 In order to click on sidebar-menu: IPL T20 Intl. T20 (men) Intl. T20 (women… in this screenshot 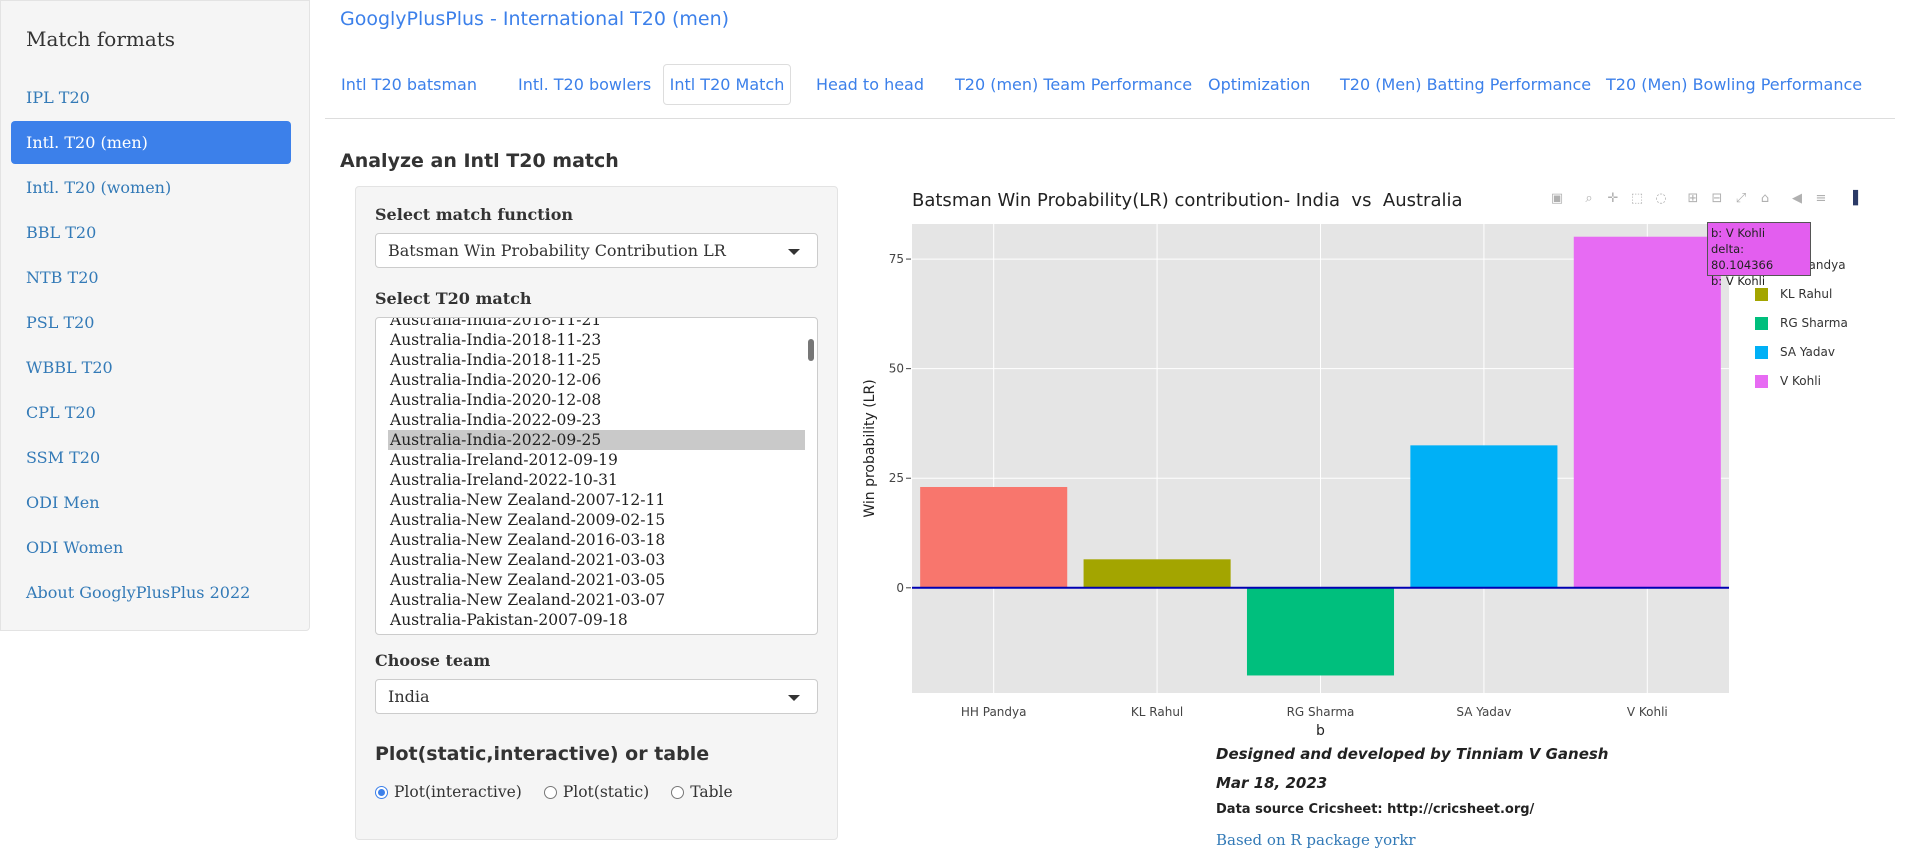, I will do `click(151, 345)`.